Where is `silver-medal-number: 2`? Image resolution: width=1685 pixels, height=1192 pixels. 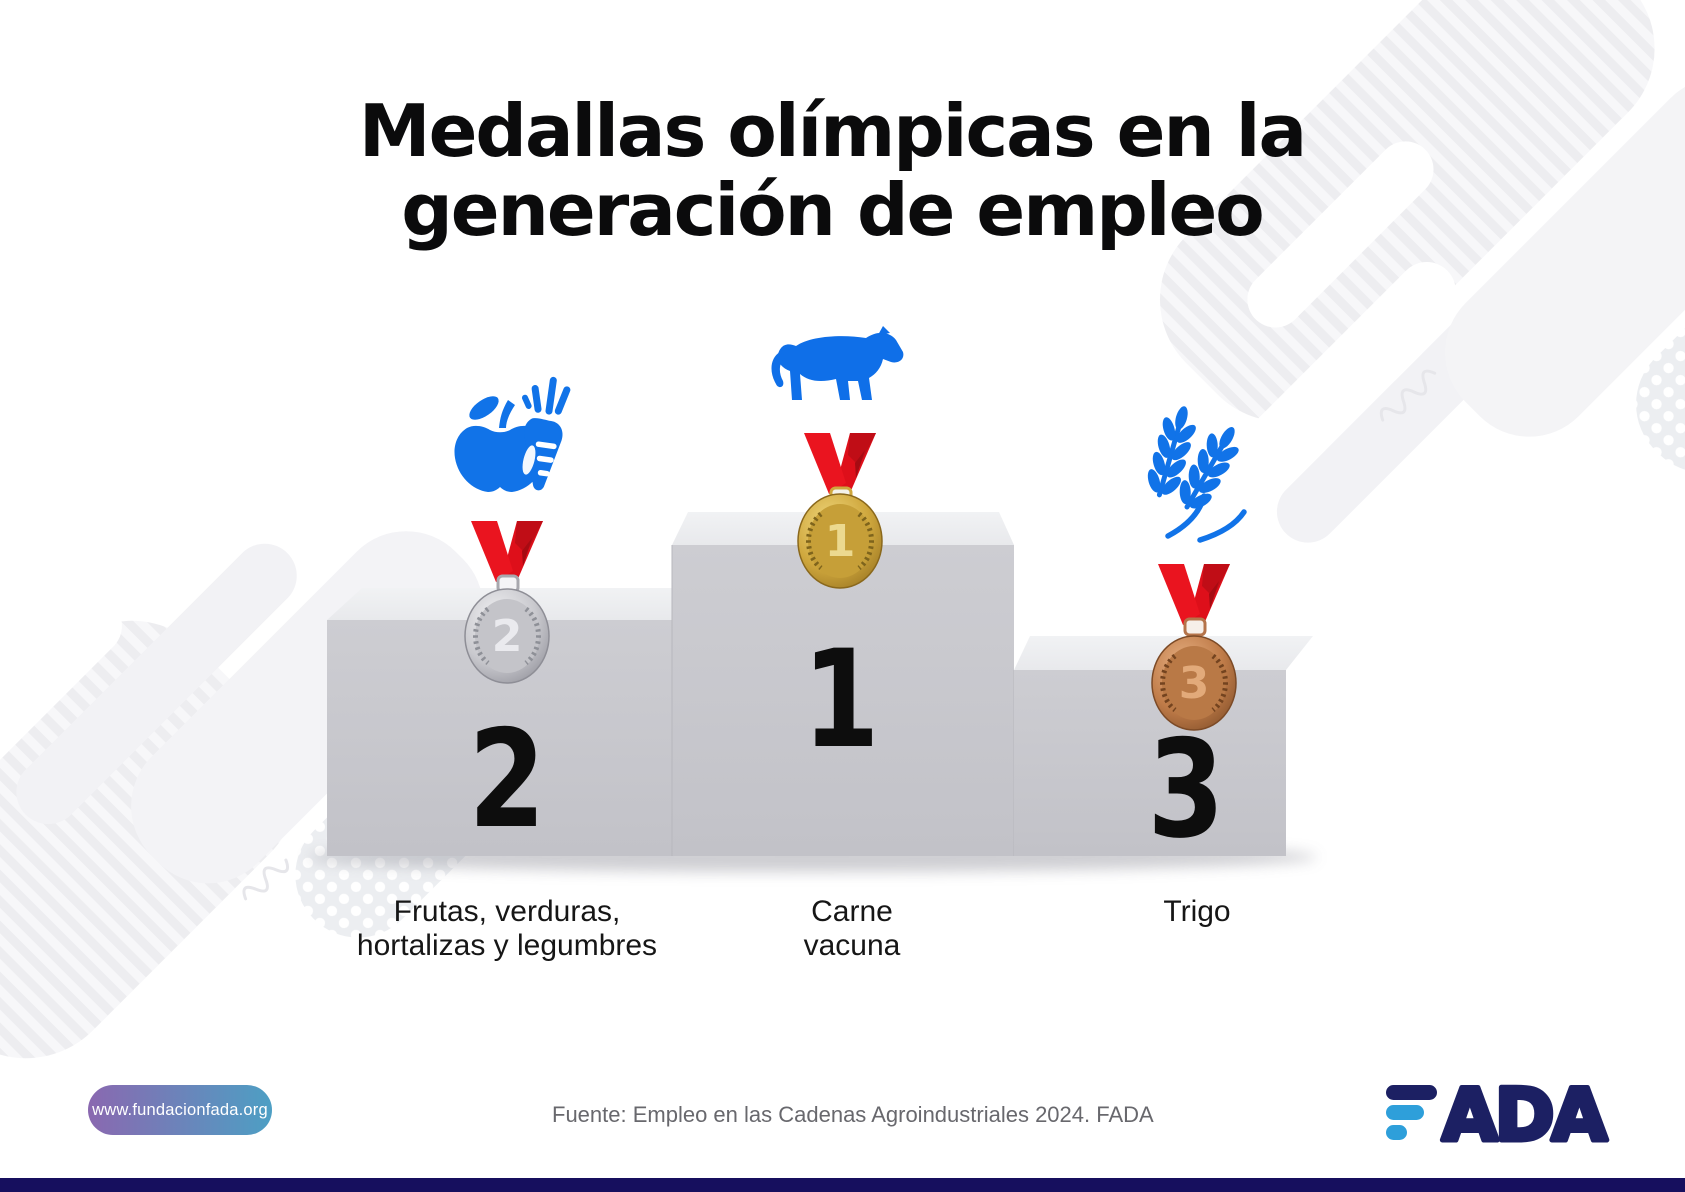
silver-medal-number: 2 is located at coordinates (507, 636).